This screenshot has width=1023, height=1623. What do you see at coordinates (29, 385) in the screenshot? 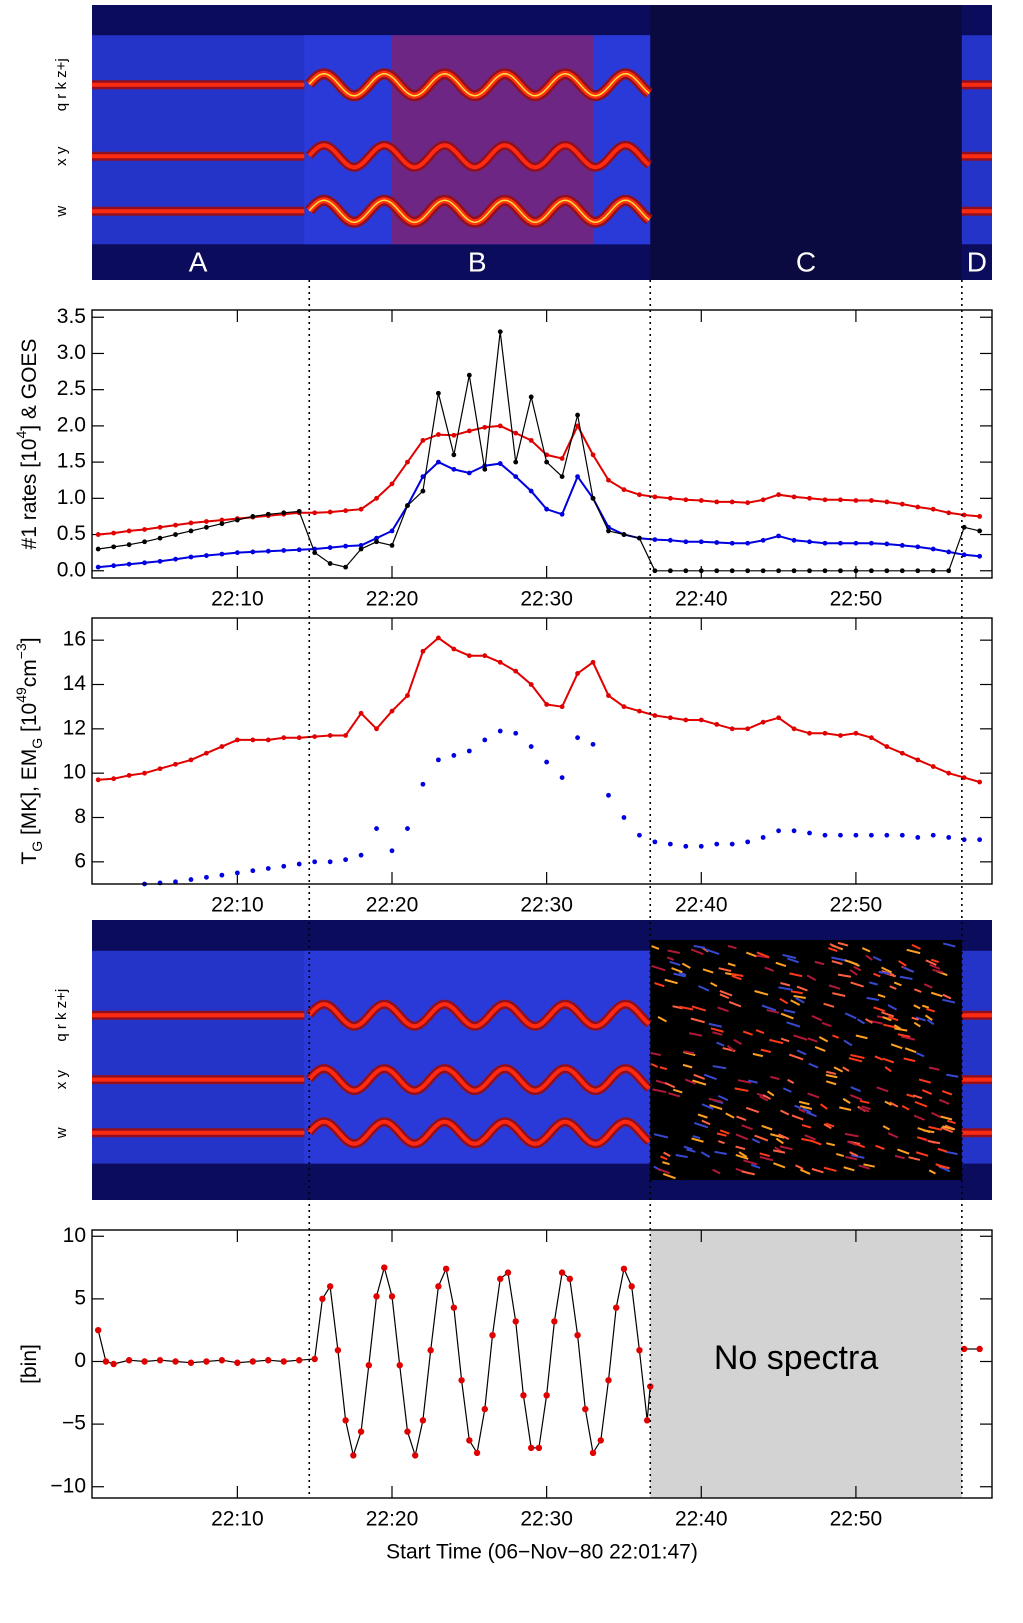
I see `y-axis-label-part: ] & GOES` at bounding box center [29, 385].